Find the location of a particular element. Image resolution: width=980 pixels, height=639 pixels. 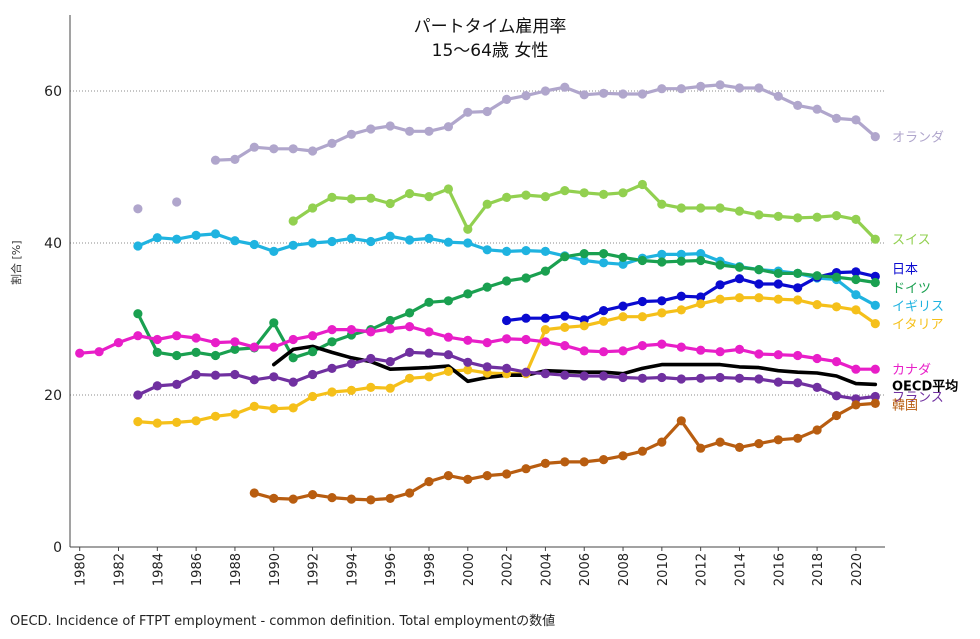

point-5-2018 is located at coordinates (817, 305).